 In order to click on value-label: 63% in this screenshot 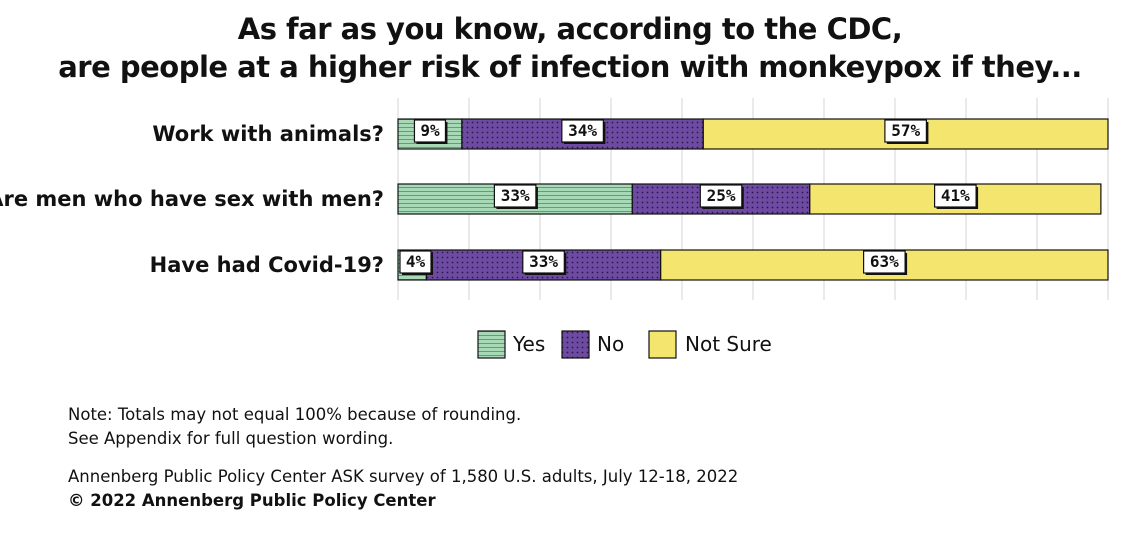, I will do `click(884, 261)`.